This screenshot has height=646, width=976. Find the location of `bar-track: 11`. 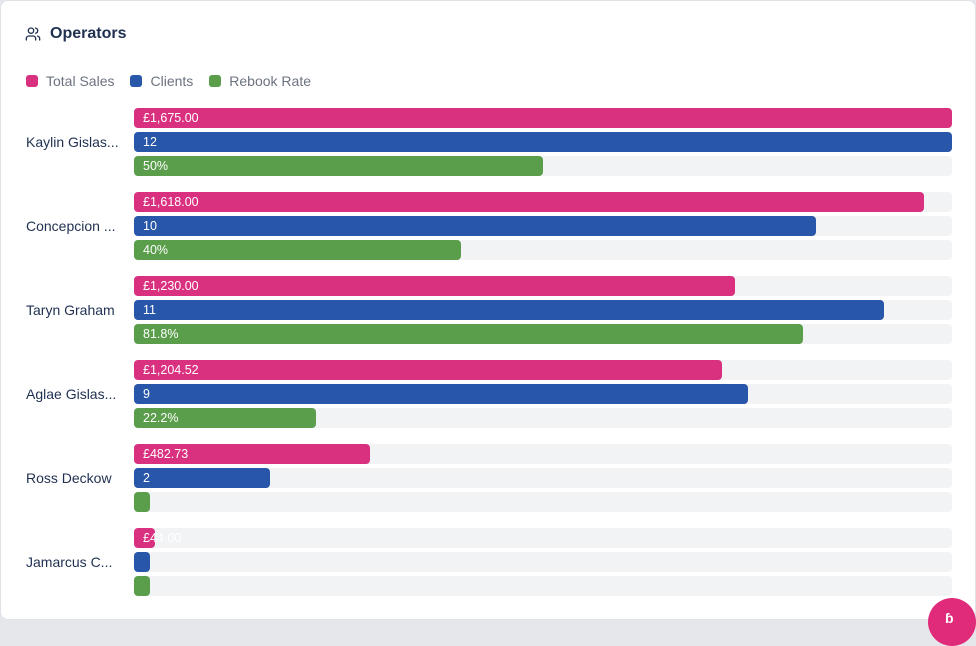

bar-track: 11 is located at coordinates (543, 310).